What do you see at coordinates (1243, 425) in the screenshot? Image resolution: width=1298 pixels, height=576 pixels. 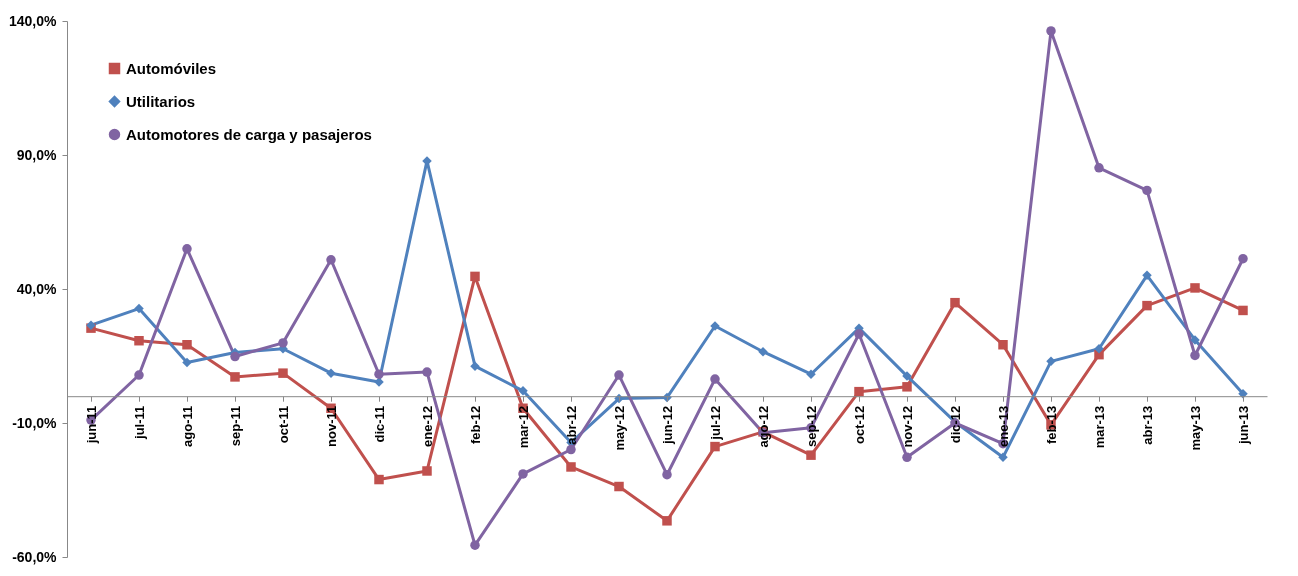 I see `x-tick-label: jun-13` at bounding box center [1243, 425].